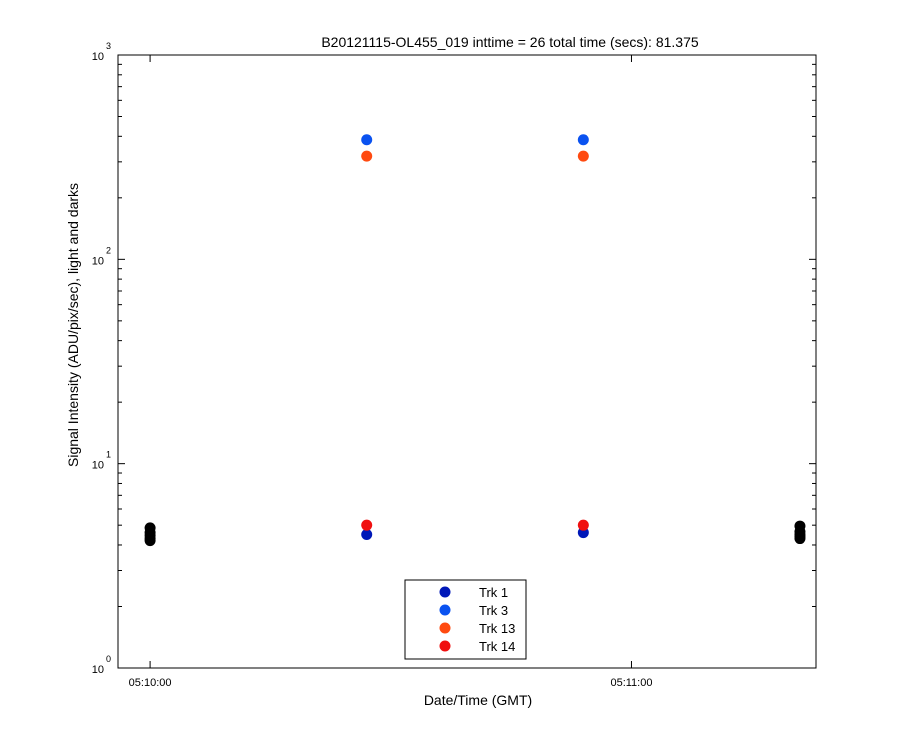 This screenshot has height=750, width=900. Describe the element at coordinates (631, 683) in the screenshot. I see `x-tick-label: 05:11:00` at that location.